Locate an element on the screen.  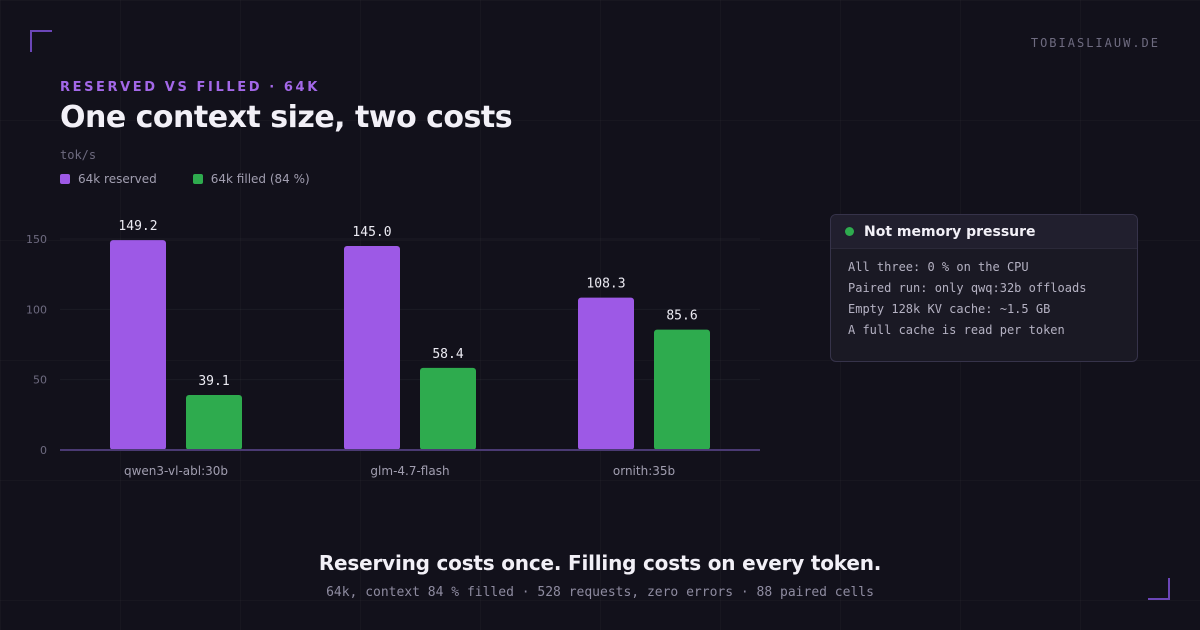
x-tick-label: qwen3-vl-abl:30b is located at coordinates (176, 471).